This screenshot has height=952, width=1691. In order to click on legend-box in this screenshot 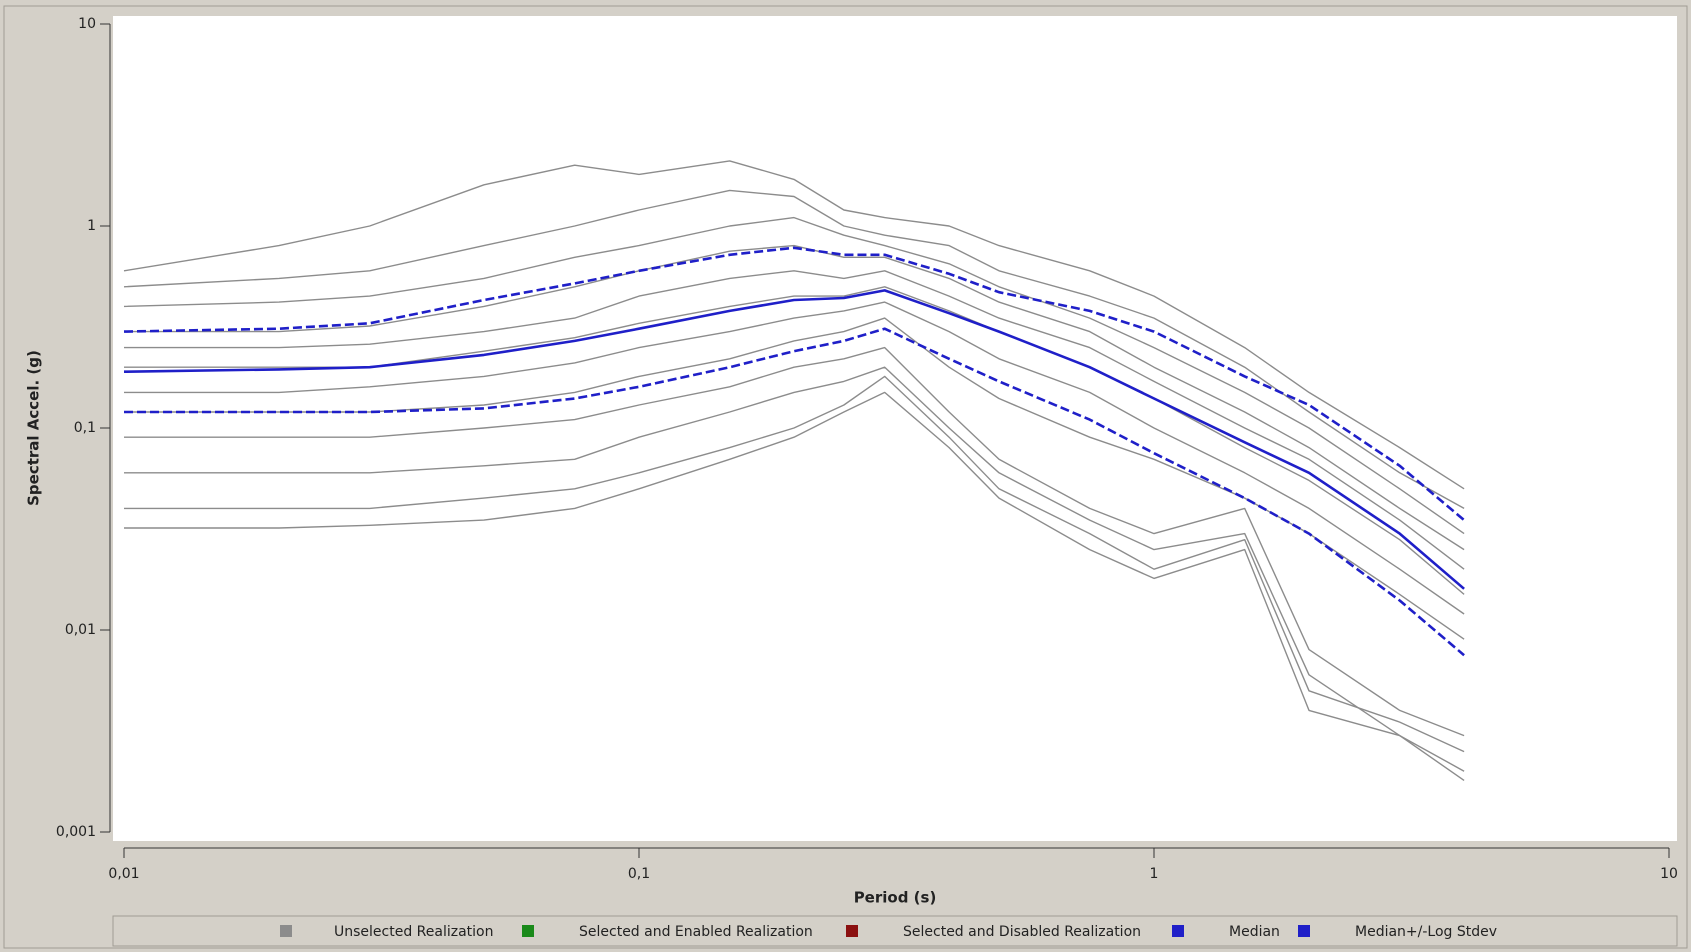, I will do `click(895, 931)`.